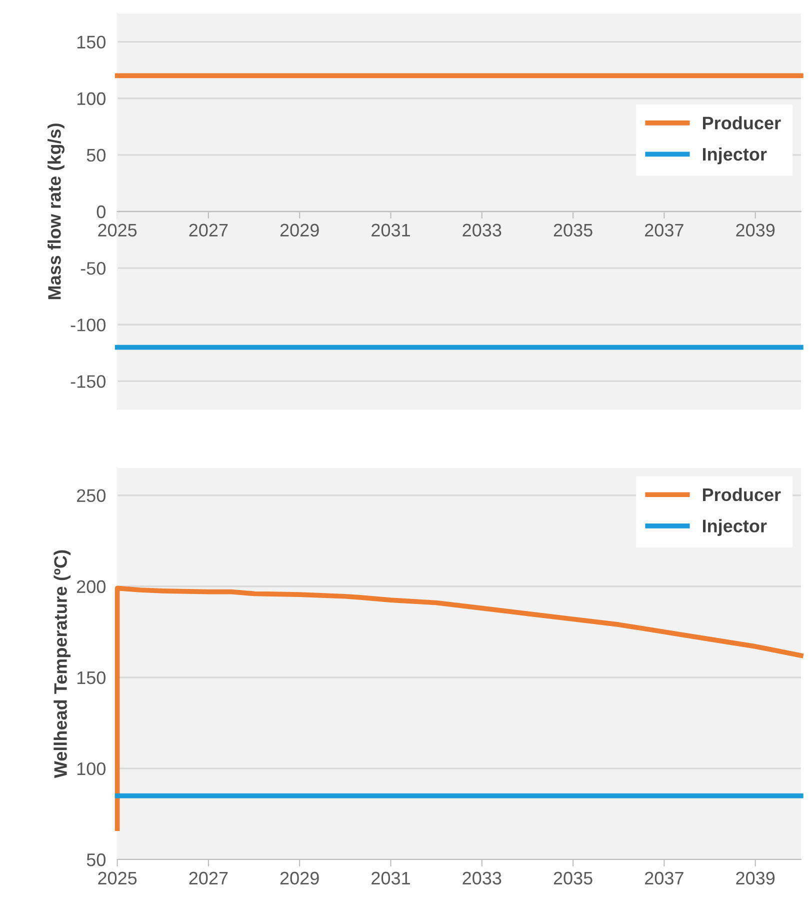  Describe the element at coordinates (91, 495) in the screenshot. I see `y-tick-label: 250` at that location.